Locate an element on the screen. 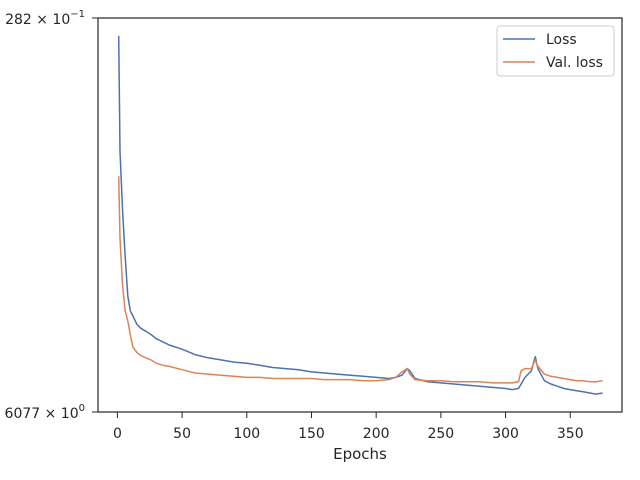 The width and height of the screenshot is (640, 480). legend: Loss Val. loss is located at coordinates (555, 51).